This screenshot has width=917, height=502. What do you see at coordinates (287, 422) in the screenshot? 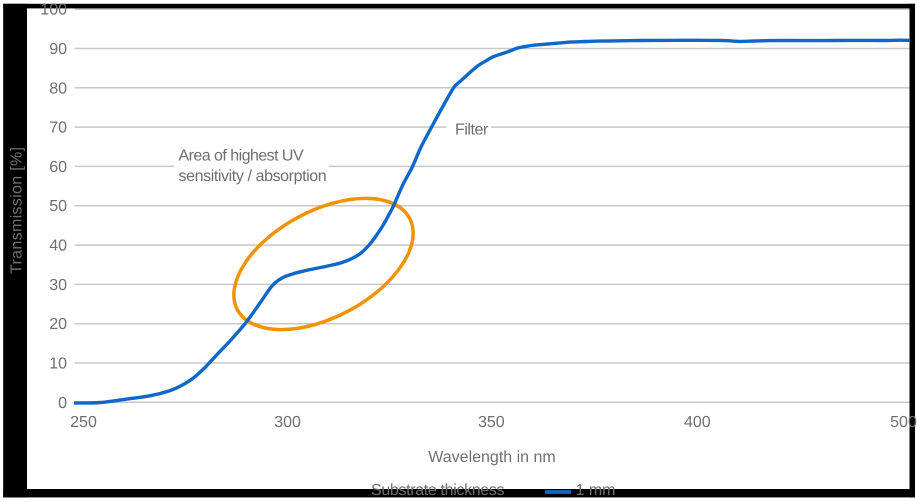
I see `svg-text: 300` at bounding box center [287, 422].